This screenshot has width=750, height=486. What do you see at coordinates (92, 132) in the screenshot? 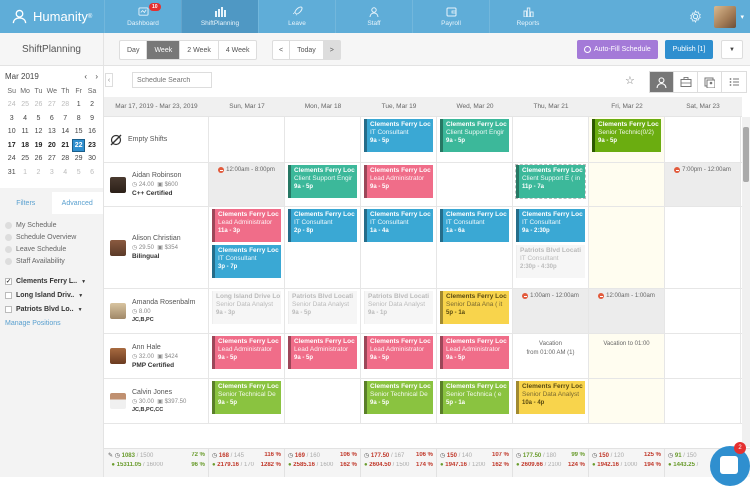
I see `calendar-day: 16` at bounding box center [92, 132].